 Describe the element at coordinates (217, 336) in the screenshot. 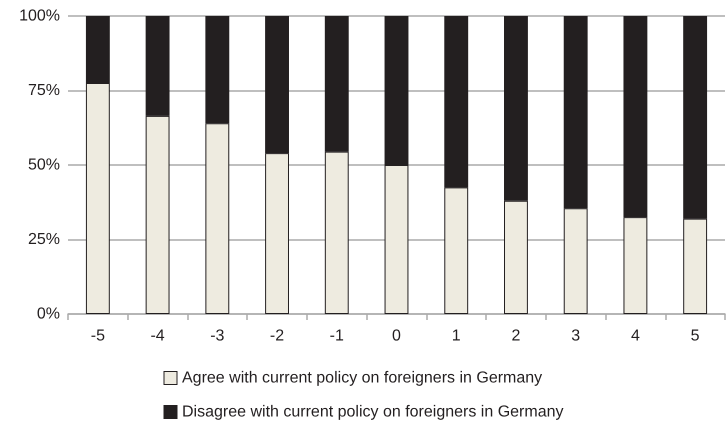

I see `x-tick-label: -3` at that location.